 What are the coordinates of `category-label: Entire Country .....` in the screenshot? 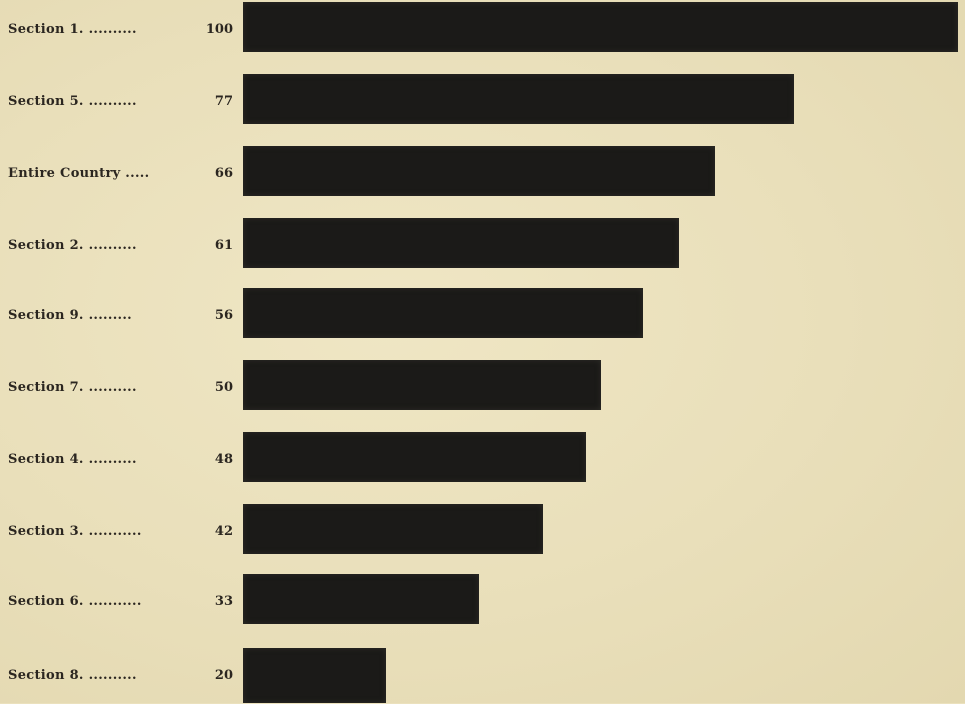 It's located at (79, 173).